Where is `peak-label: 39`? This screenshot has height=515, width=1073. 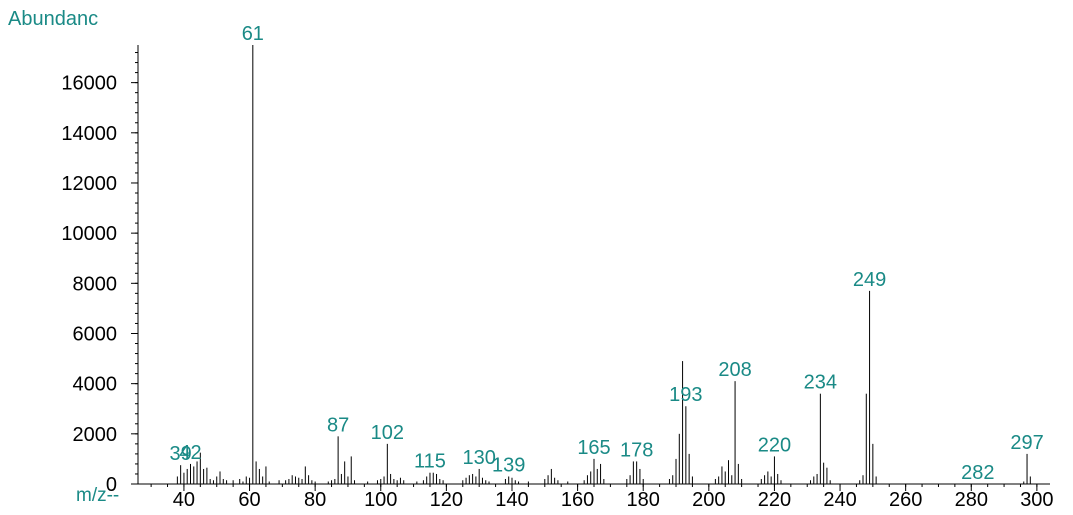 peak-label: 39 is located at coordinates (181, 454).